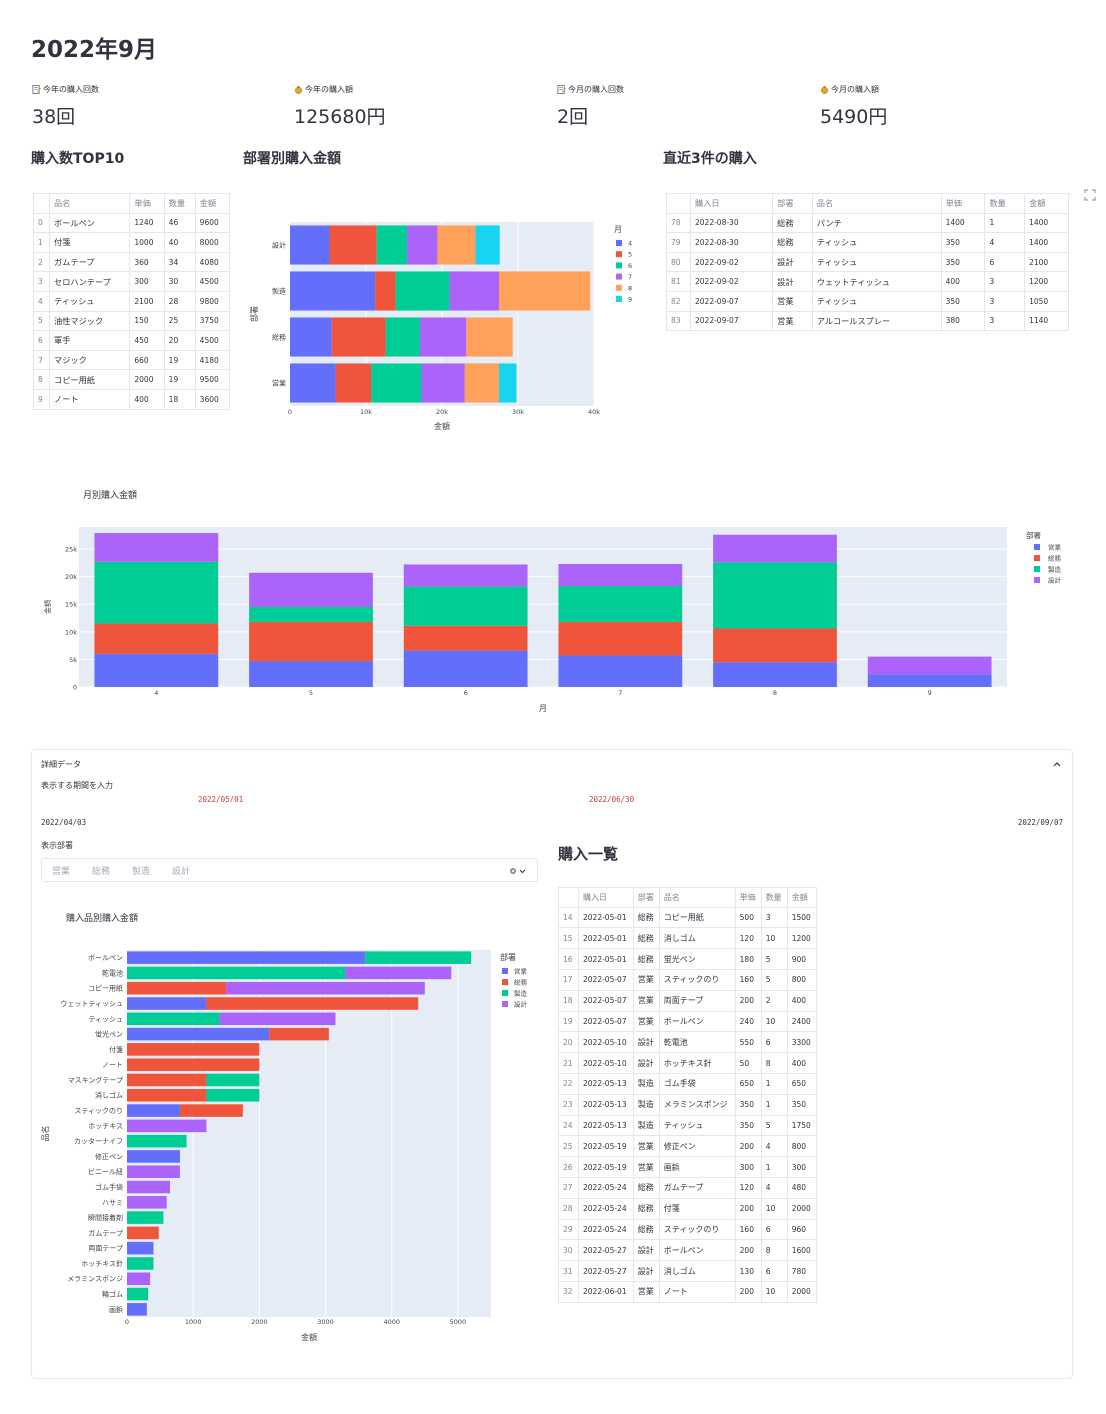 Image resolution: width=1106 pixels, height=1414 pixels. What do you see at coordinates (612, 799) in the screenshot?
I see `range-end-value: 2022/06/30` at bounding box center [612, 799].